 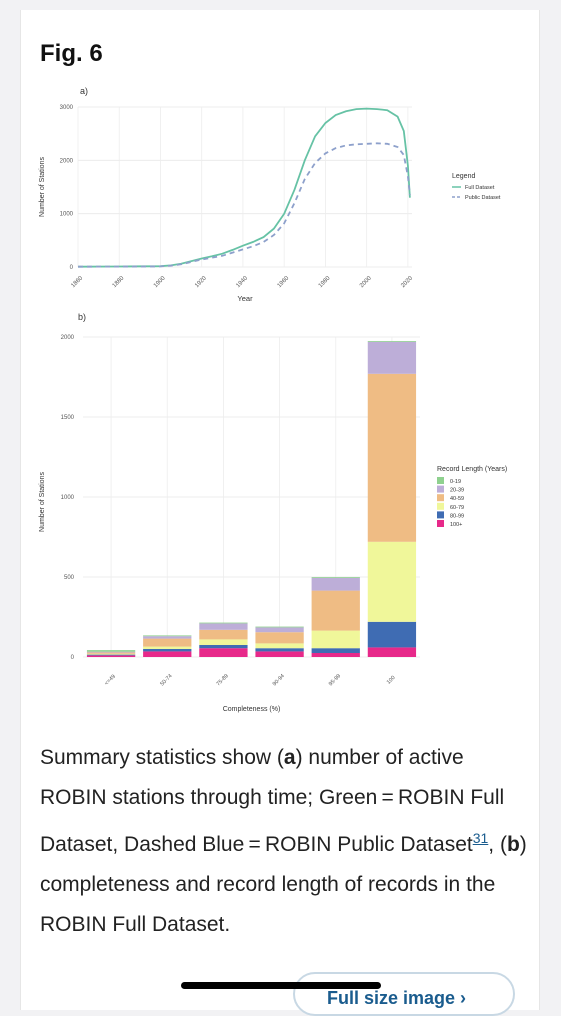 I want to click on caption-text-3: , (, so click(x=497, y=844).